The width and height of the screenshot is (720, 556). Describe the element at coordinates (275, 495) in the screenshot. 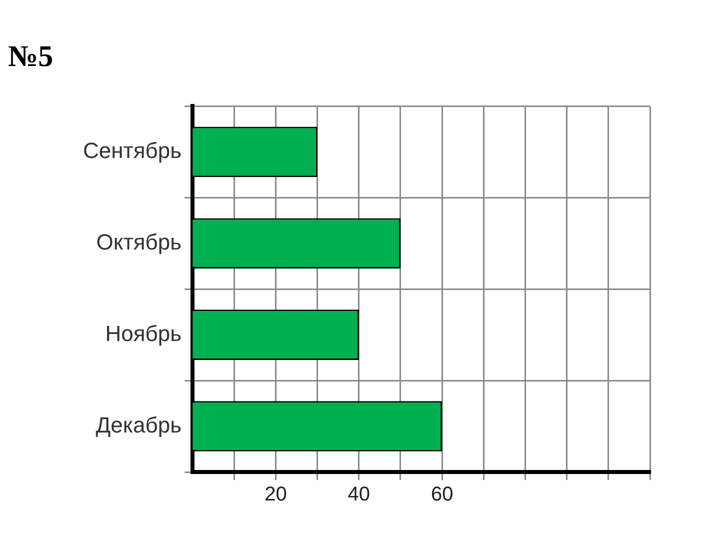

I see `x-tick-label: 20` at that location.